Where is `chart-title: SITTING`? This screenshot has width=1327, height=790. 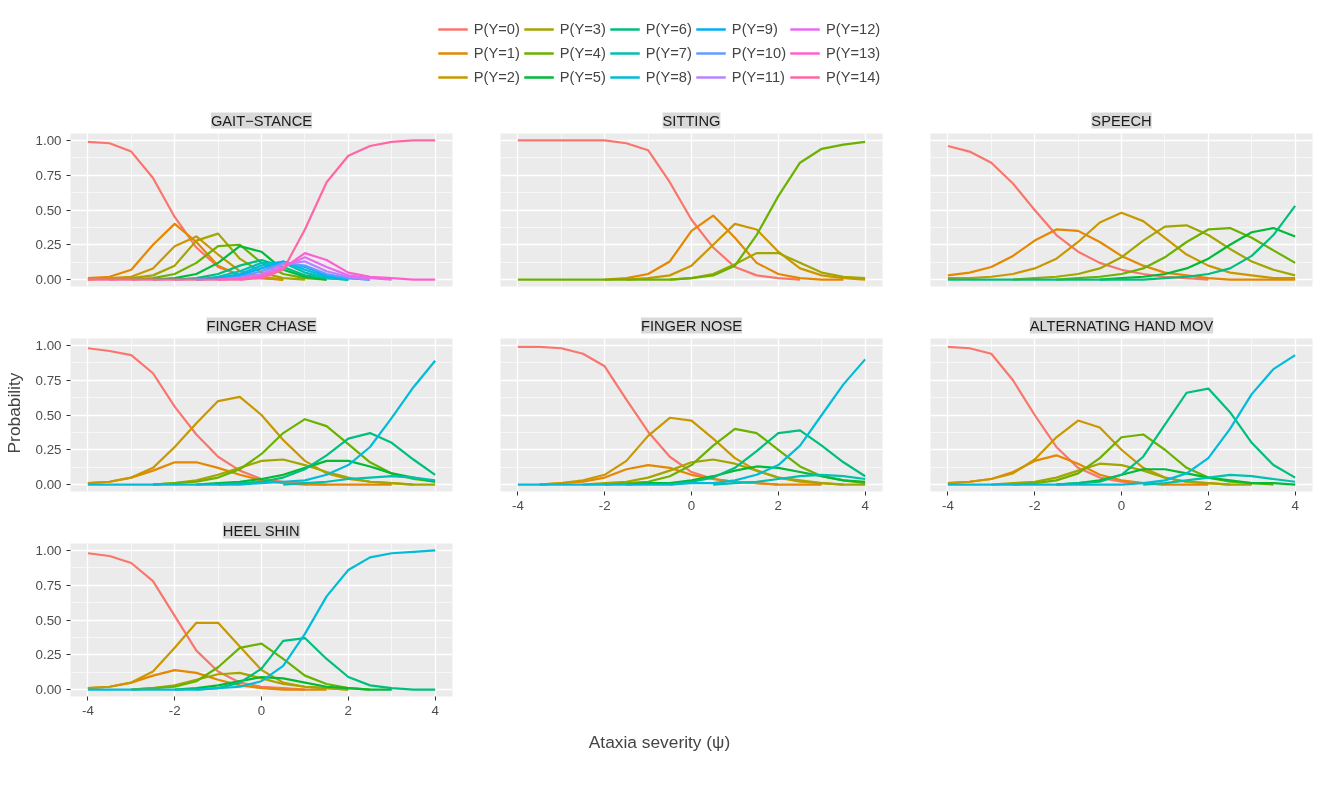 chart-title: SITTING is located at coordinates (691, 120).